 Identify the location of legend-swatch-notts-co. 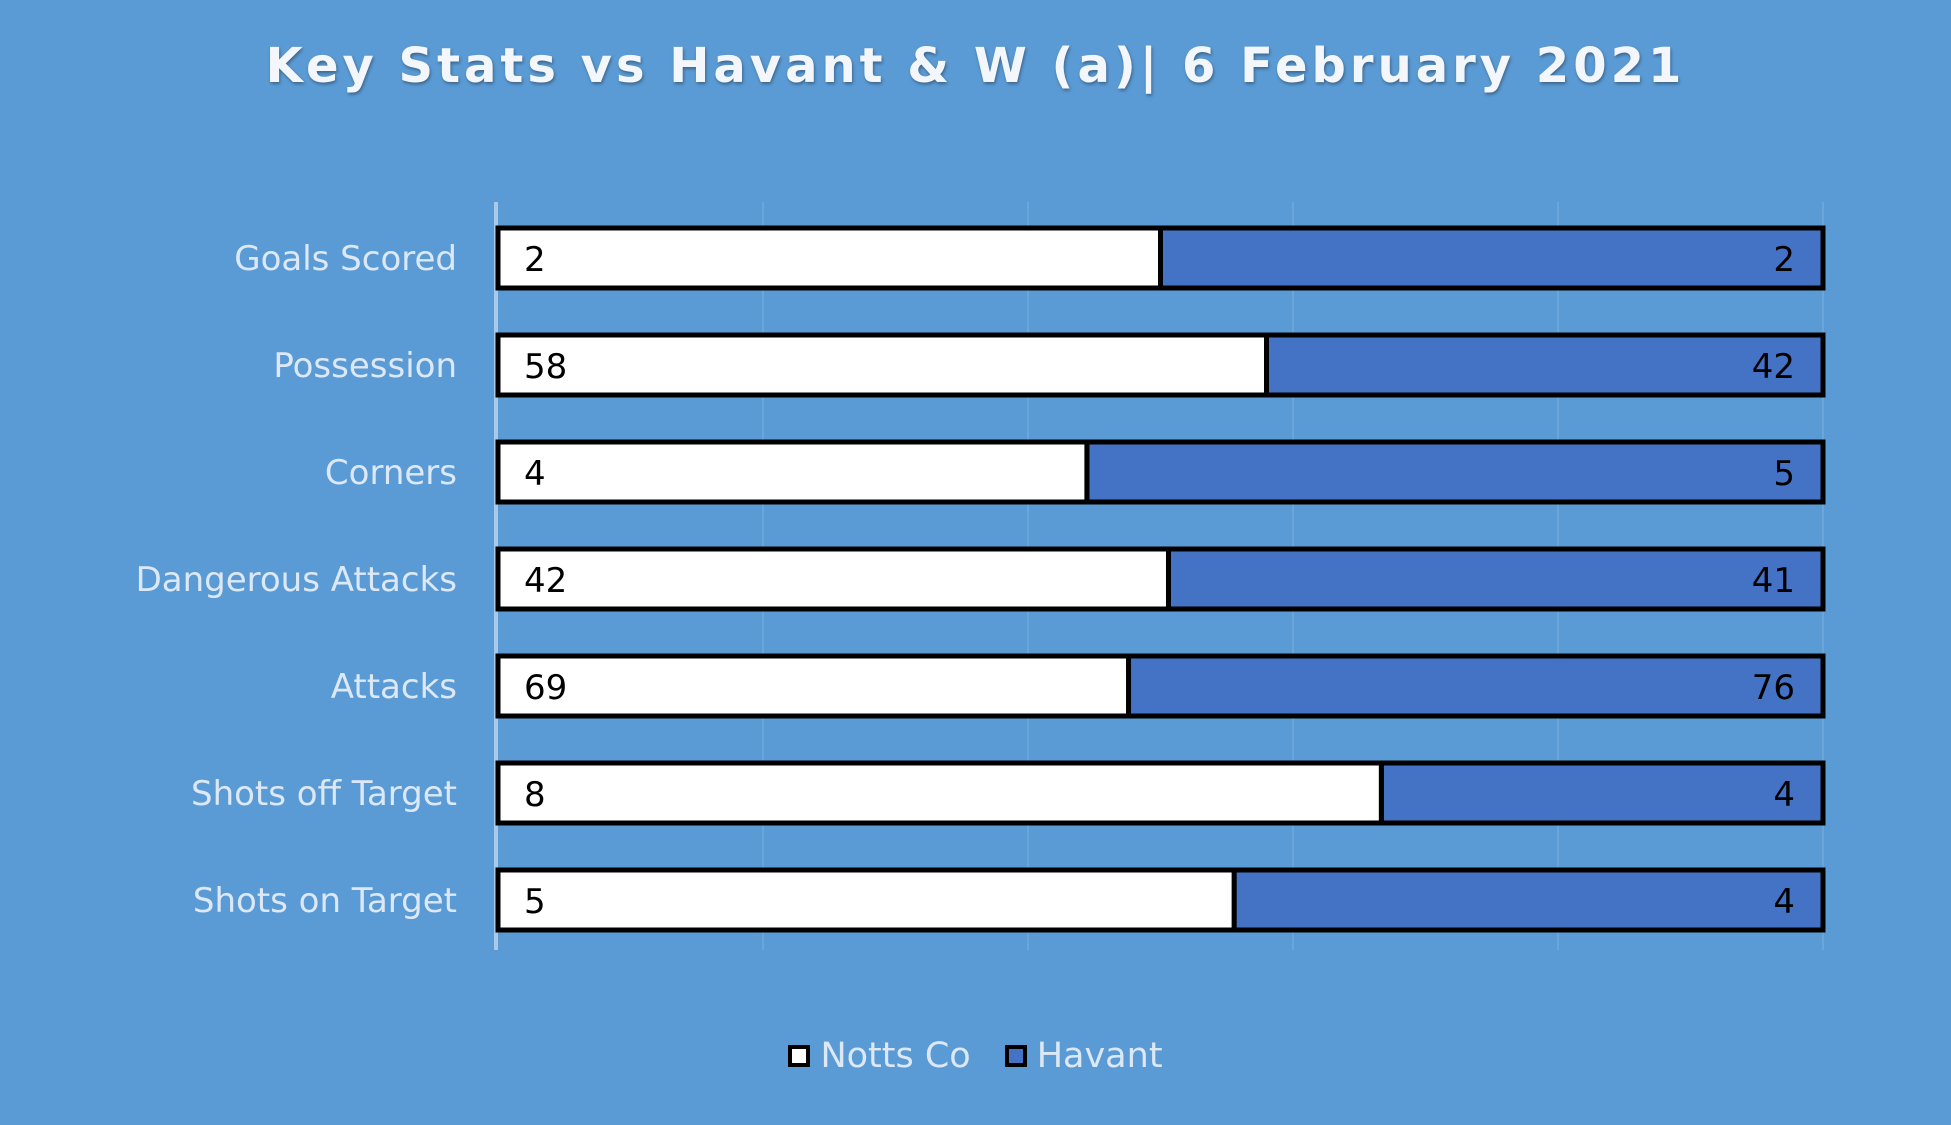
(799, 1056).